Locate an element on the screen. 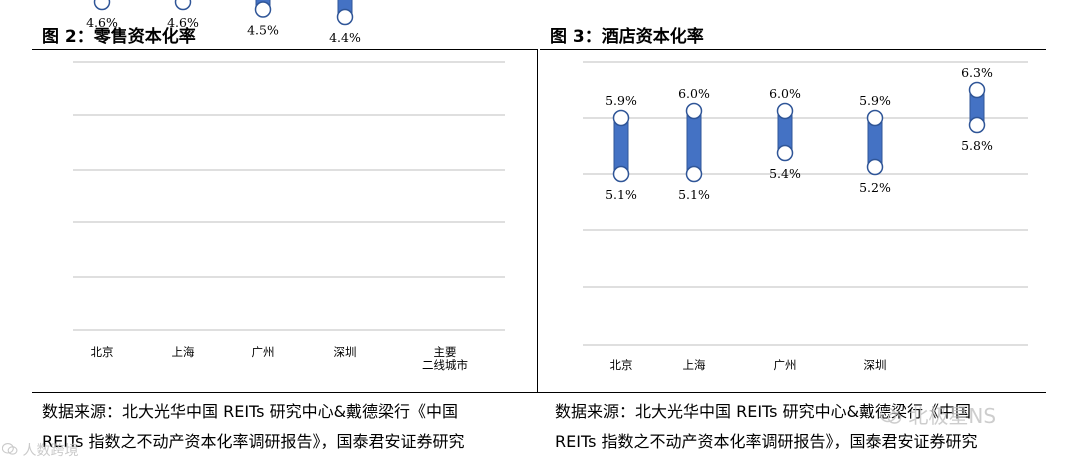  right-title-rule is located at coordinates (793, 49).